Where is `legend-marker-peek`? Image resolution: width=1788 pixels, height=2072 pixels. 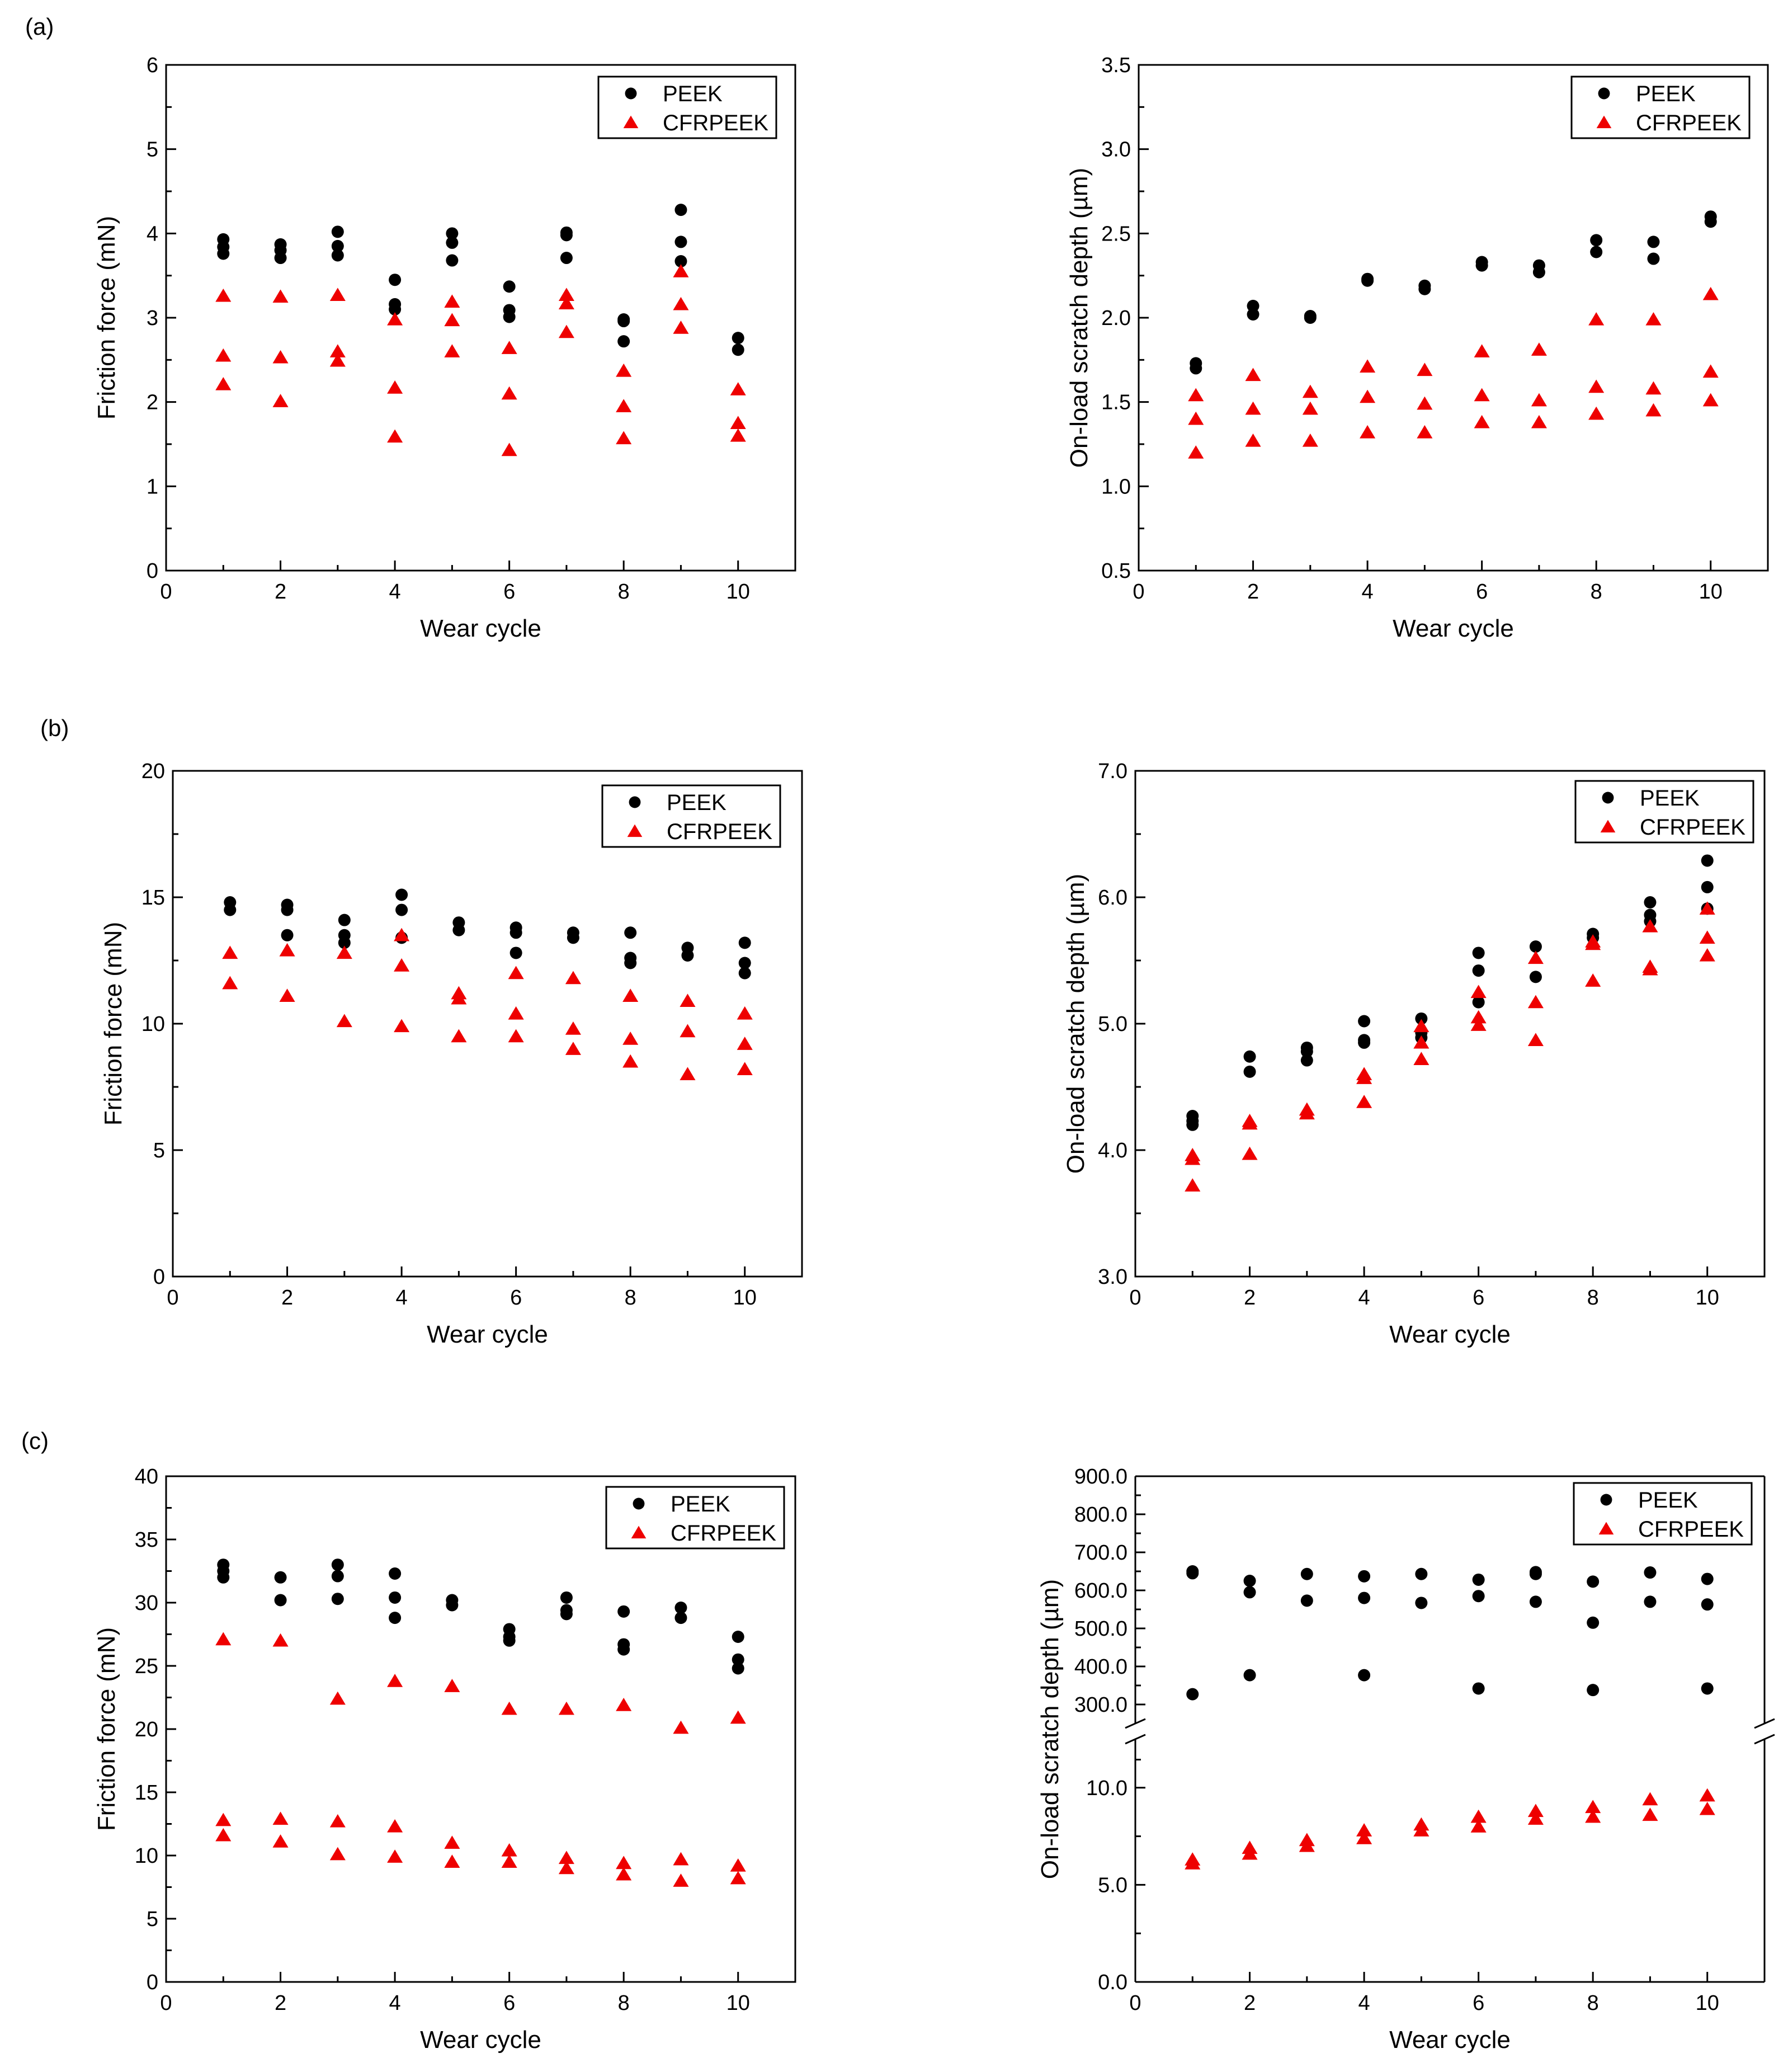
legend-marker-peek is located at coordinates (631, 93).